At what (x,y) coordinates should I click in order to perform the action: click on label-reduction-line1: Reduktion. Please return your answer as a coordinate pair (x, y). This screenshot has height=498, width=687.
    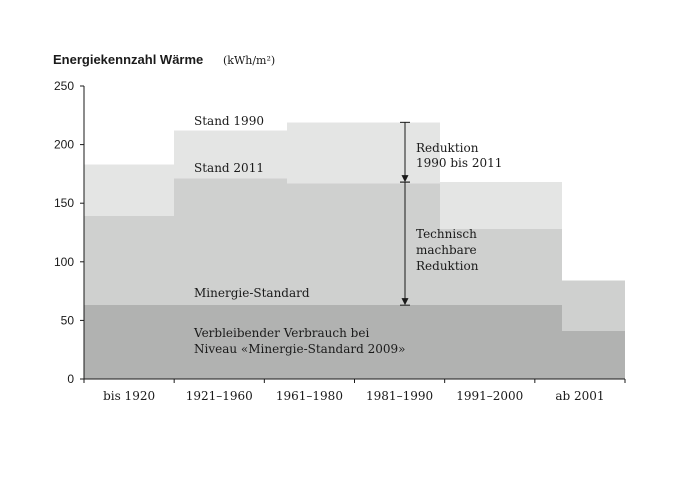
    Looking at the image, I should click on (447, 148).